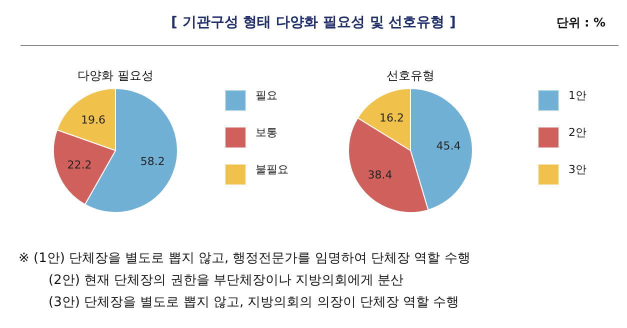  I want to click on text: (2안) 현재 단체장의 권한을 부단체장이나 지방의회에게 분산, so click(226, 280).